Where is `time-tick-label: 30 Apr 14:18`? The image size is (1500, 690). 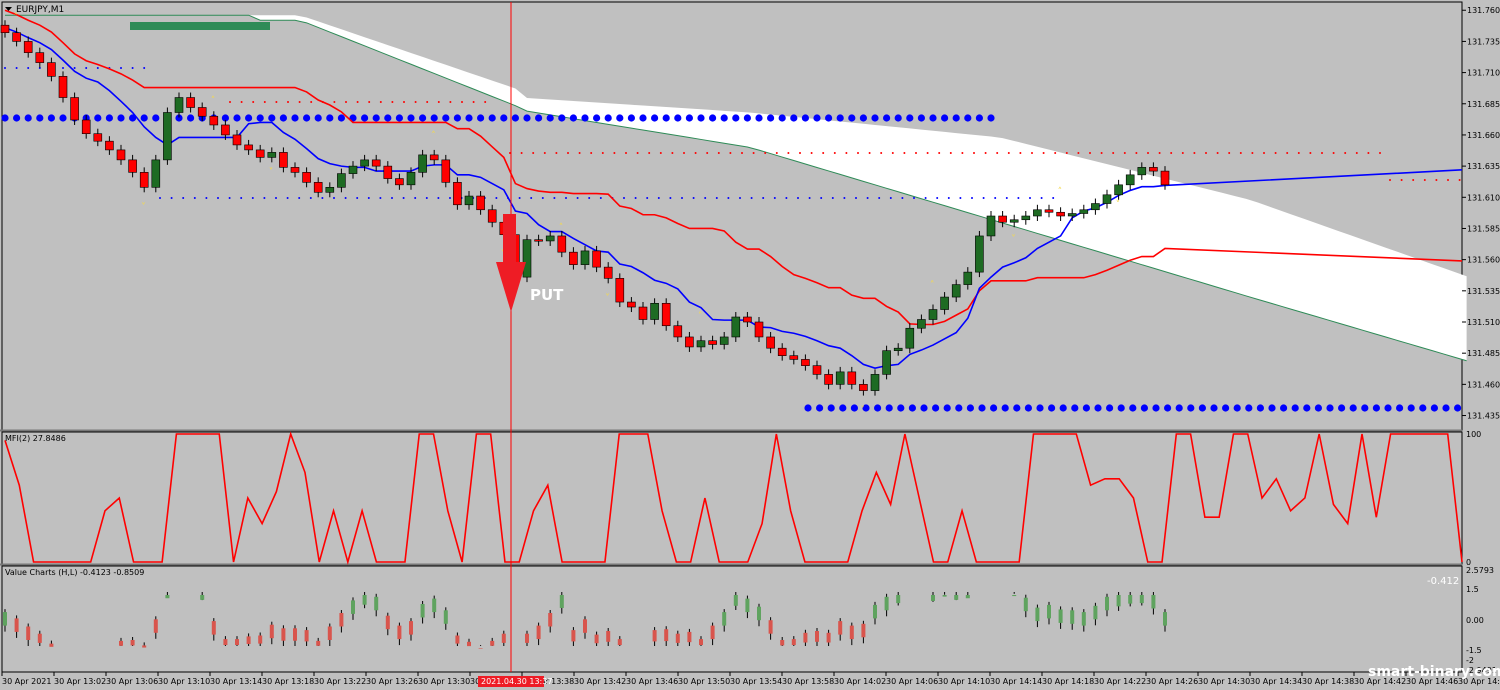
time-tick-label: 30 Apr 14:18 is located at coordinates (1068, 681).